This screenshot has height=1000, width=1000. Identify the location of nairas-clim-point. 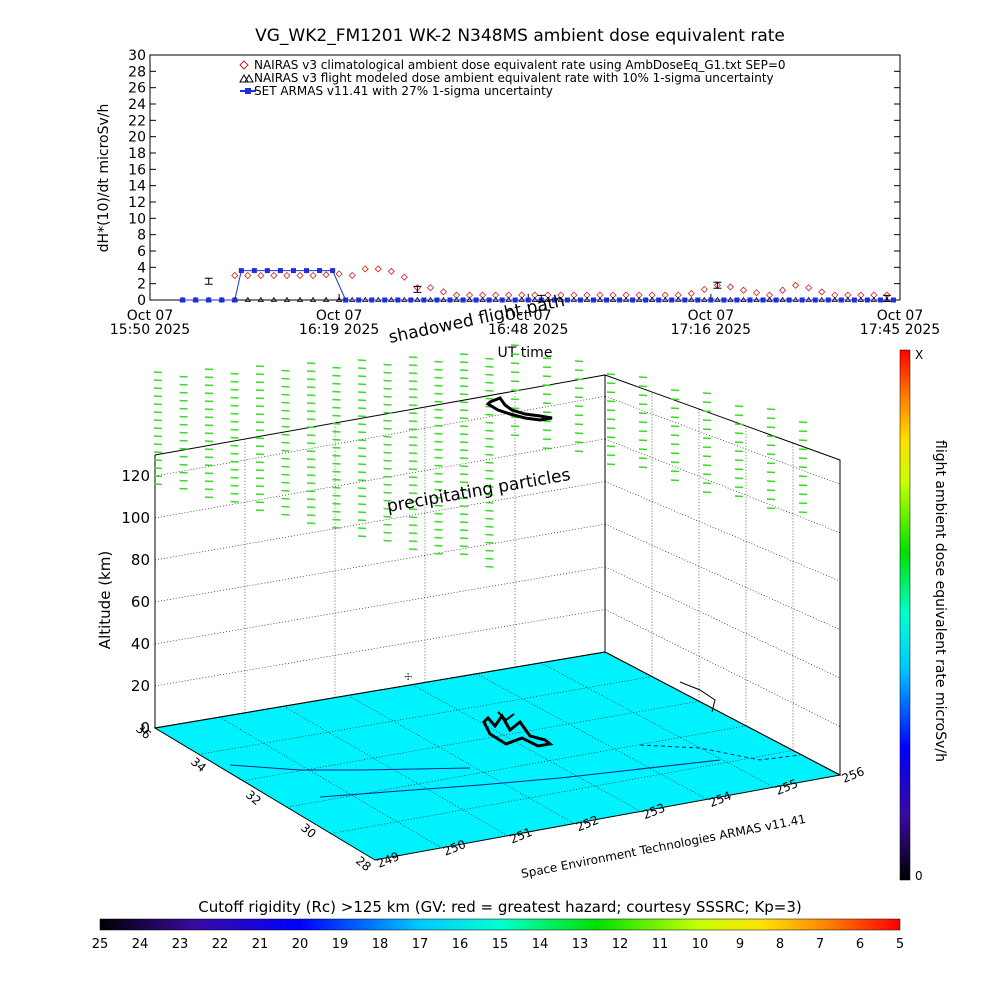
(404, 277).